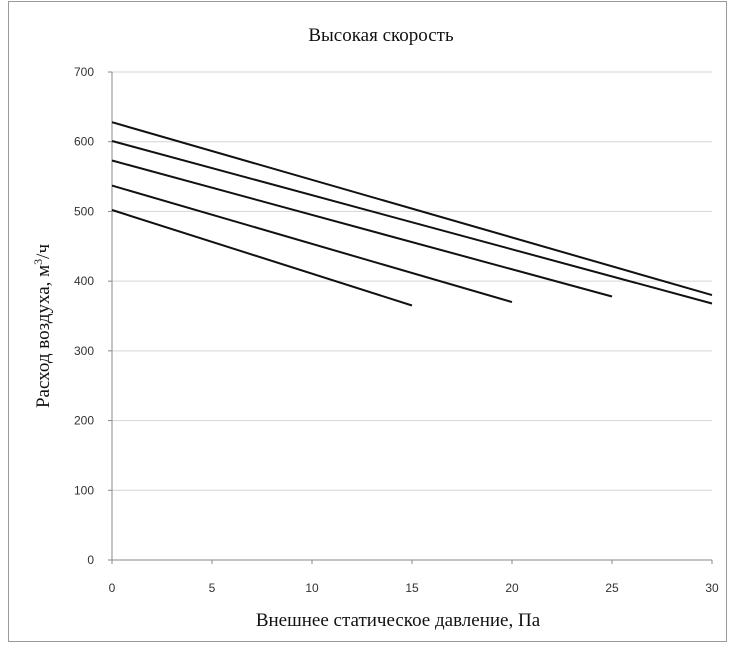 The height and width of the screenshot is (647, 731). I want to click on x-tick-label-10: 10, so click(312, 588).